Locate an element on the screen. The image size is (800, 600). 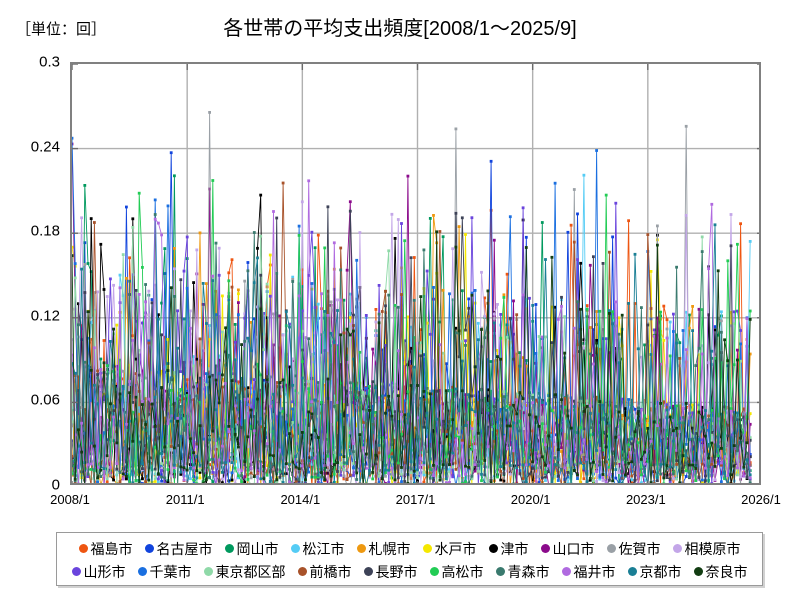
x-tick-label: 2014/1 is located at coordinates (300, 499).